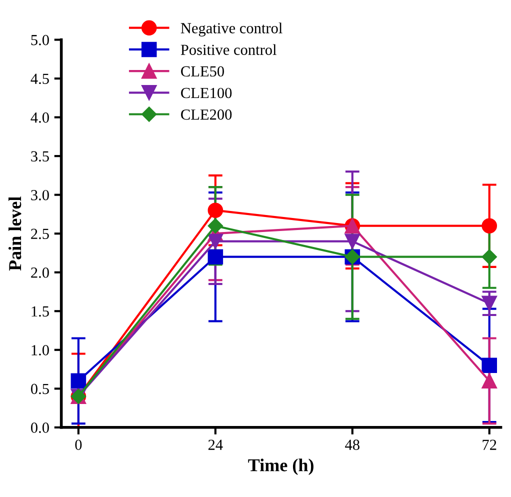  What do you see at coordinates (40, 427) in the screenshot?
I see `y-tick-label: 0.0` at bounding box center [40, 427].